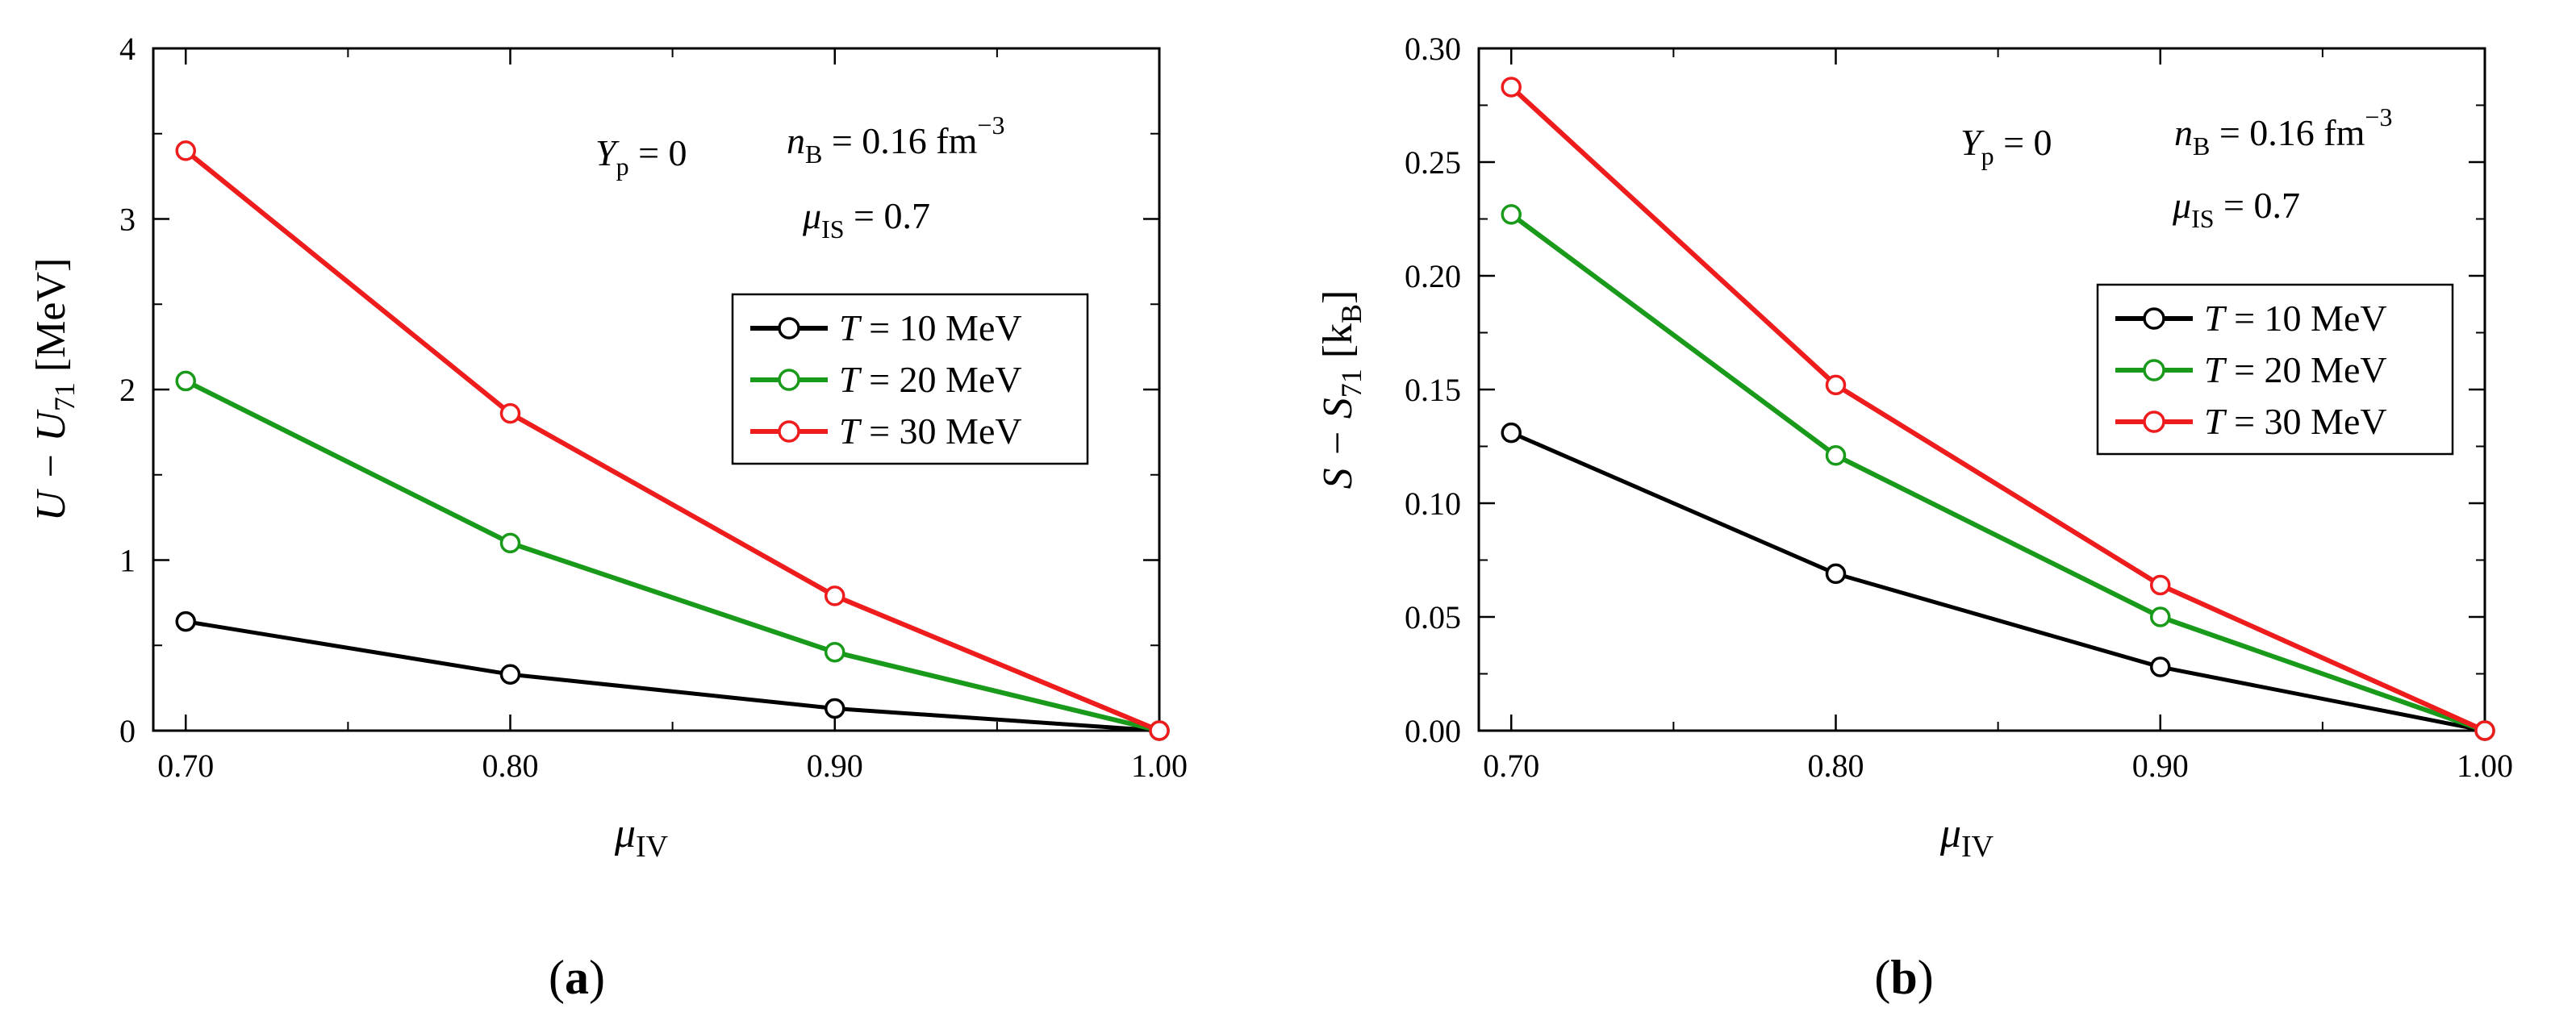 Image resolution: width=2576 pixels, height=1025 pixels. I want to click on legend-b: T = 10 MeV T = 20 MeV T = 30 MeV, so click(2275, 369).